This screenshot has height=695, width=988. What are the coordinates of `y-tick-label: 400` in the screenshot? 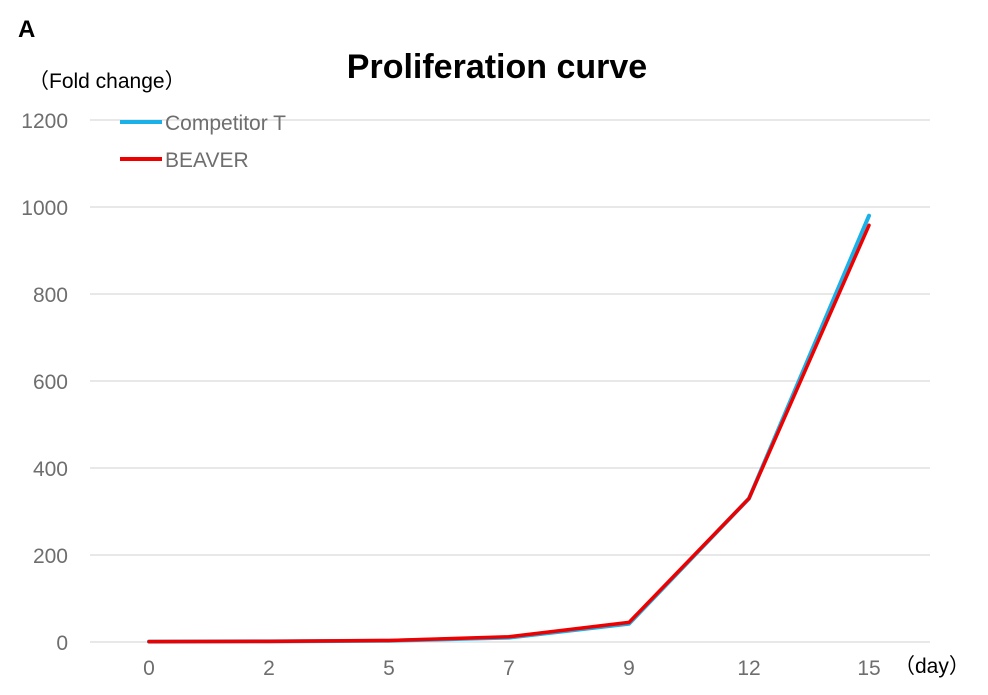 It's located at (50, 469).